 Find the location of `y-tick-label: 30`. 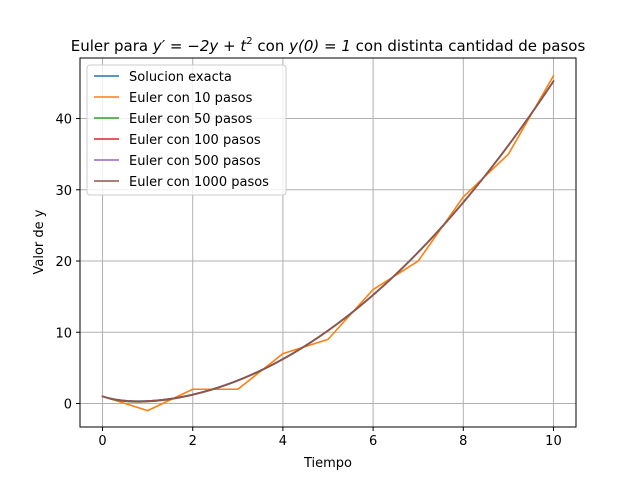

y-tick-label: 30 is located at coordinates (63, 191).